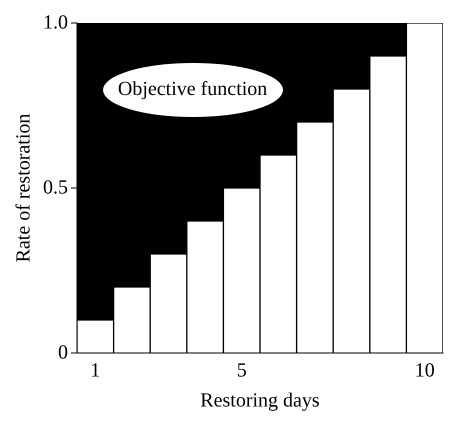 Image resolution: width=459 pixels, height=421 pixels. Describe the element at coordinates (55, 22) in the screenshot. I see `y-tick-label: 1.0` at that location.